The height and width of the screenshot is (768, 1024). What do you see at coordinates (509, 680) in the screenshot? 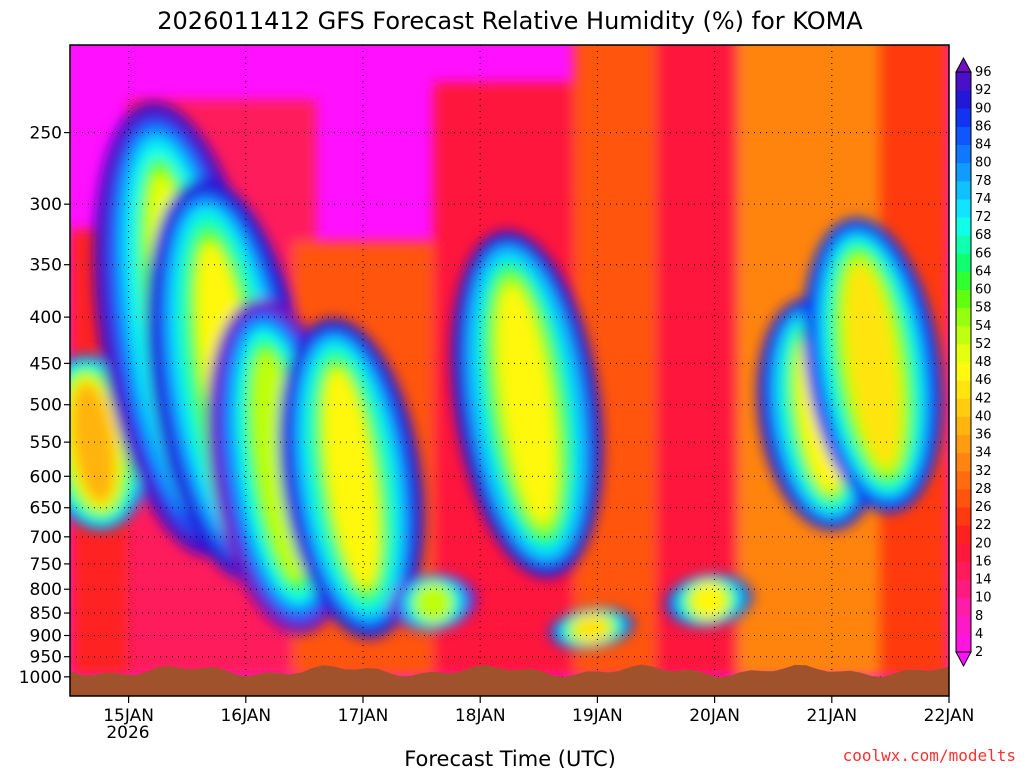
I see `surface-terrain` at bounding box center [509, 680].